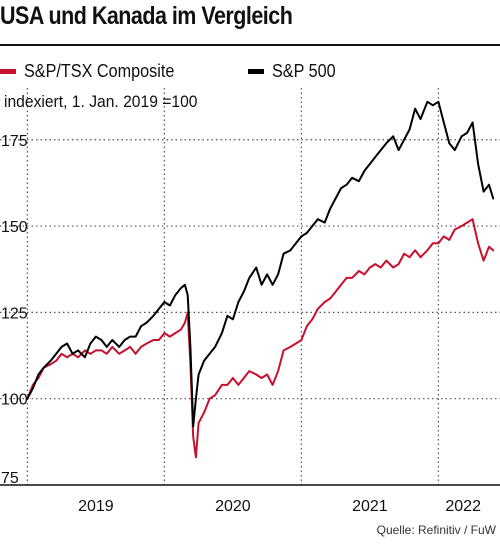  What do you see at coordinates (436, 530) in the screenshot?
I see `source-note: Quelle: Refinitiv / FuW` at bounding box center [436, 530].